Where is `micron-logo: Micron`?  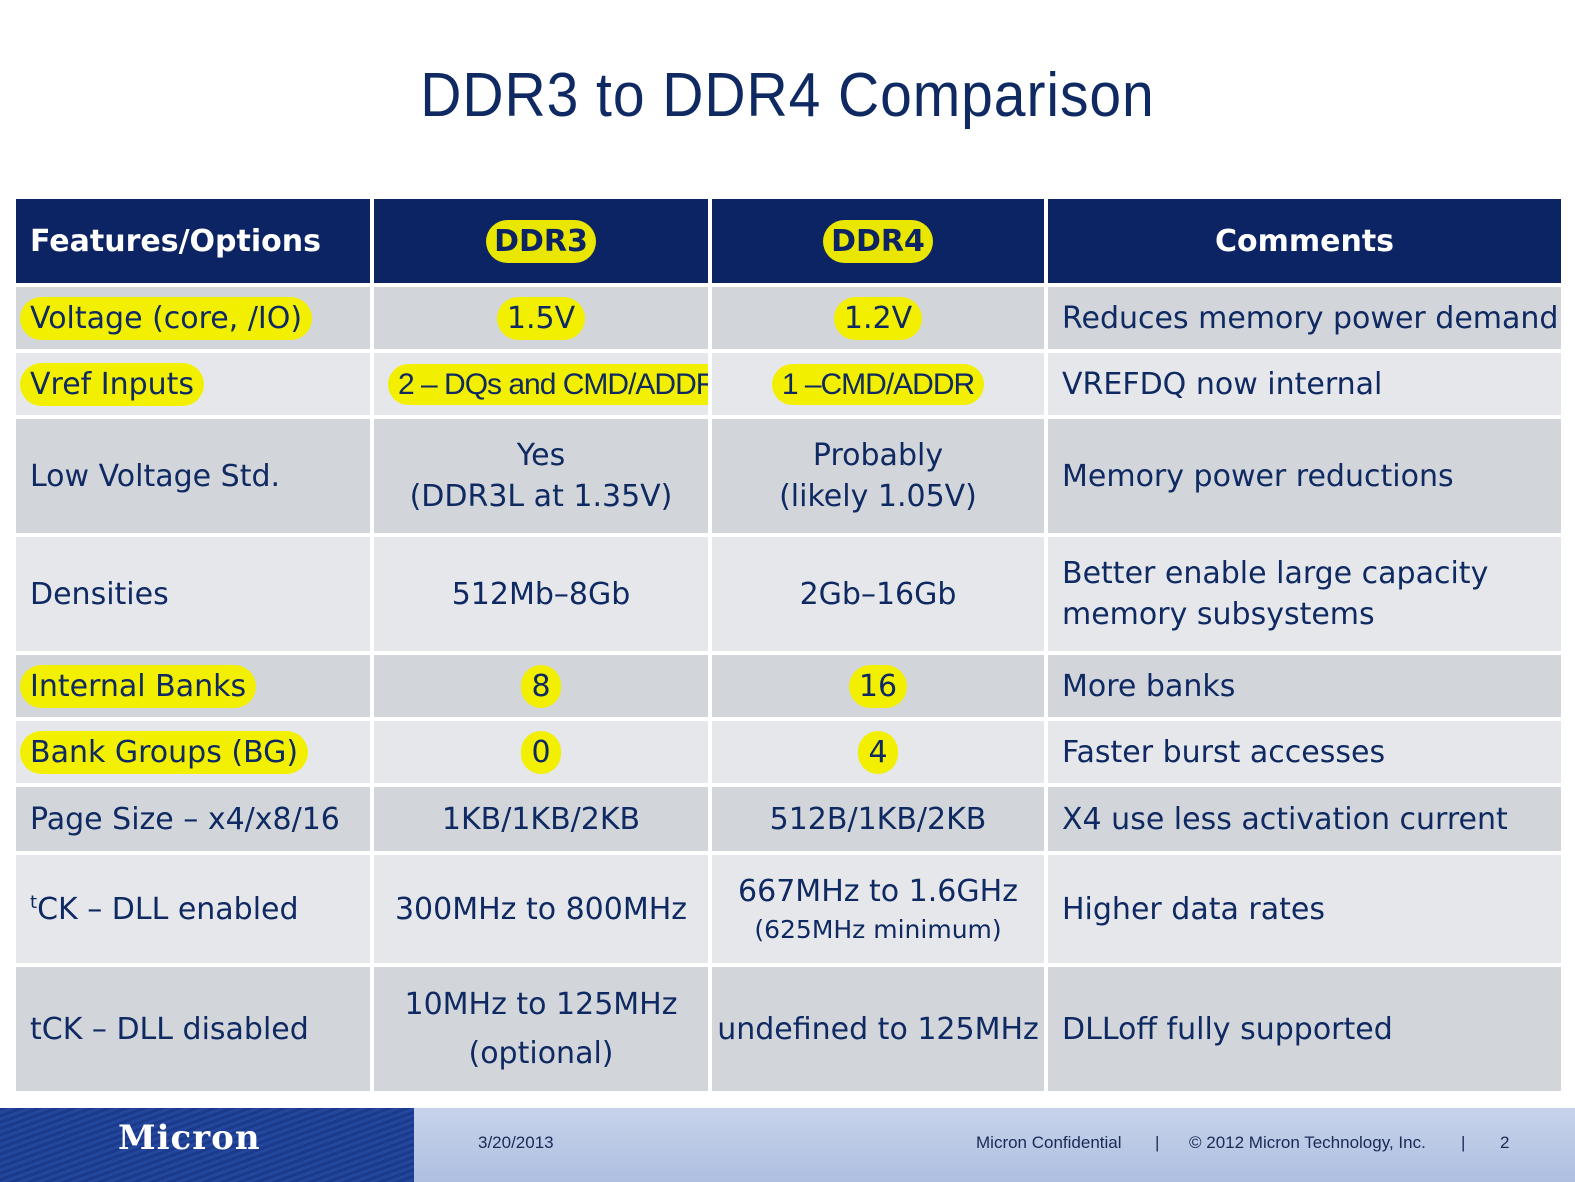
micron-logo: Micron is located at coordinates (189, 1138).